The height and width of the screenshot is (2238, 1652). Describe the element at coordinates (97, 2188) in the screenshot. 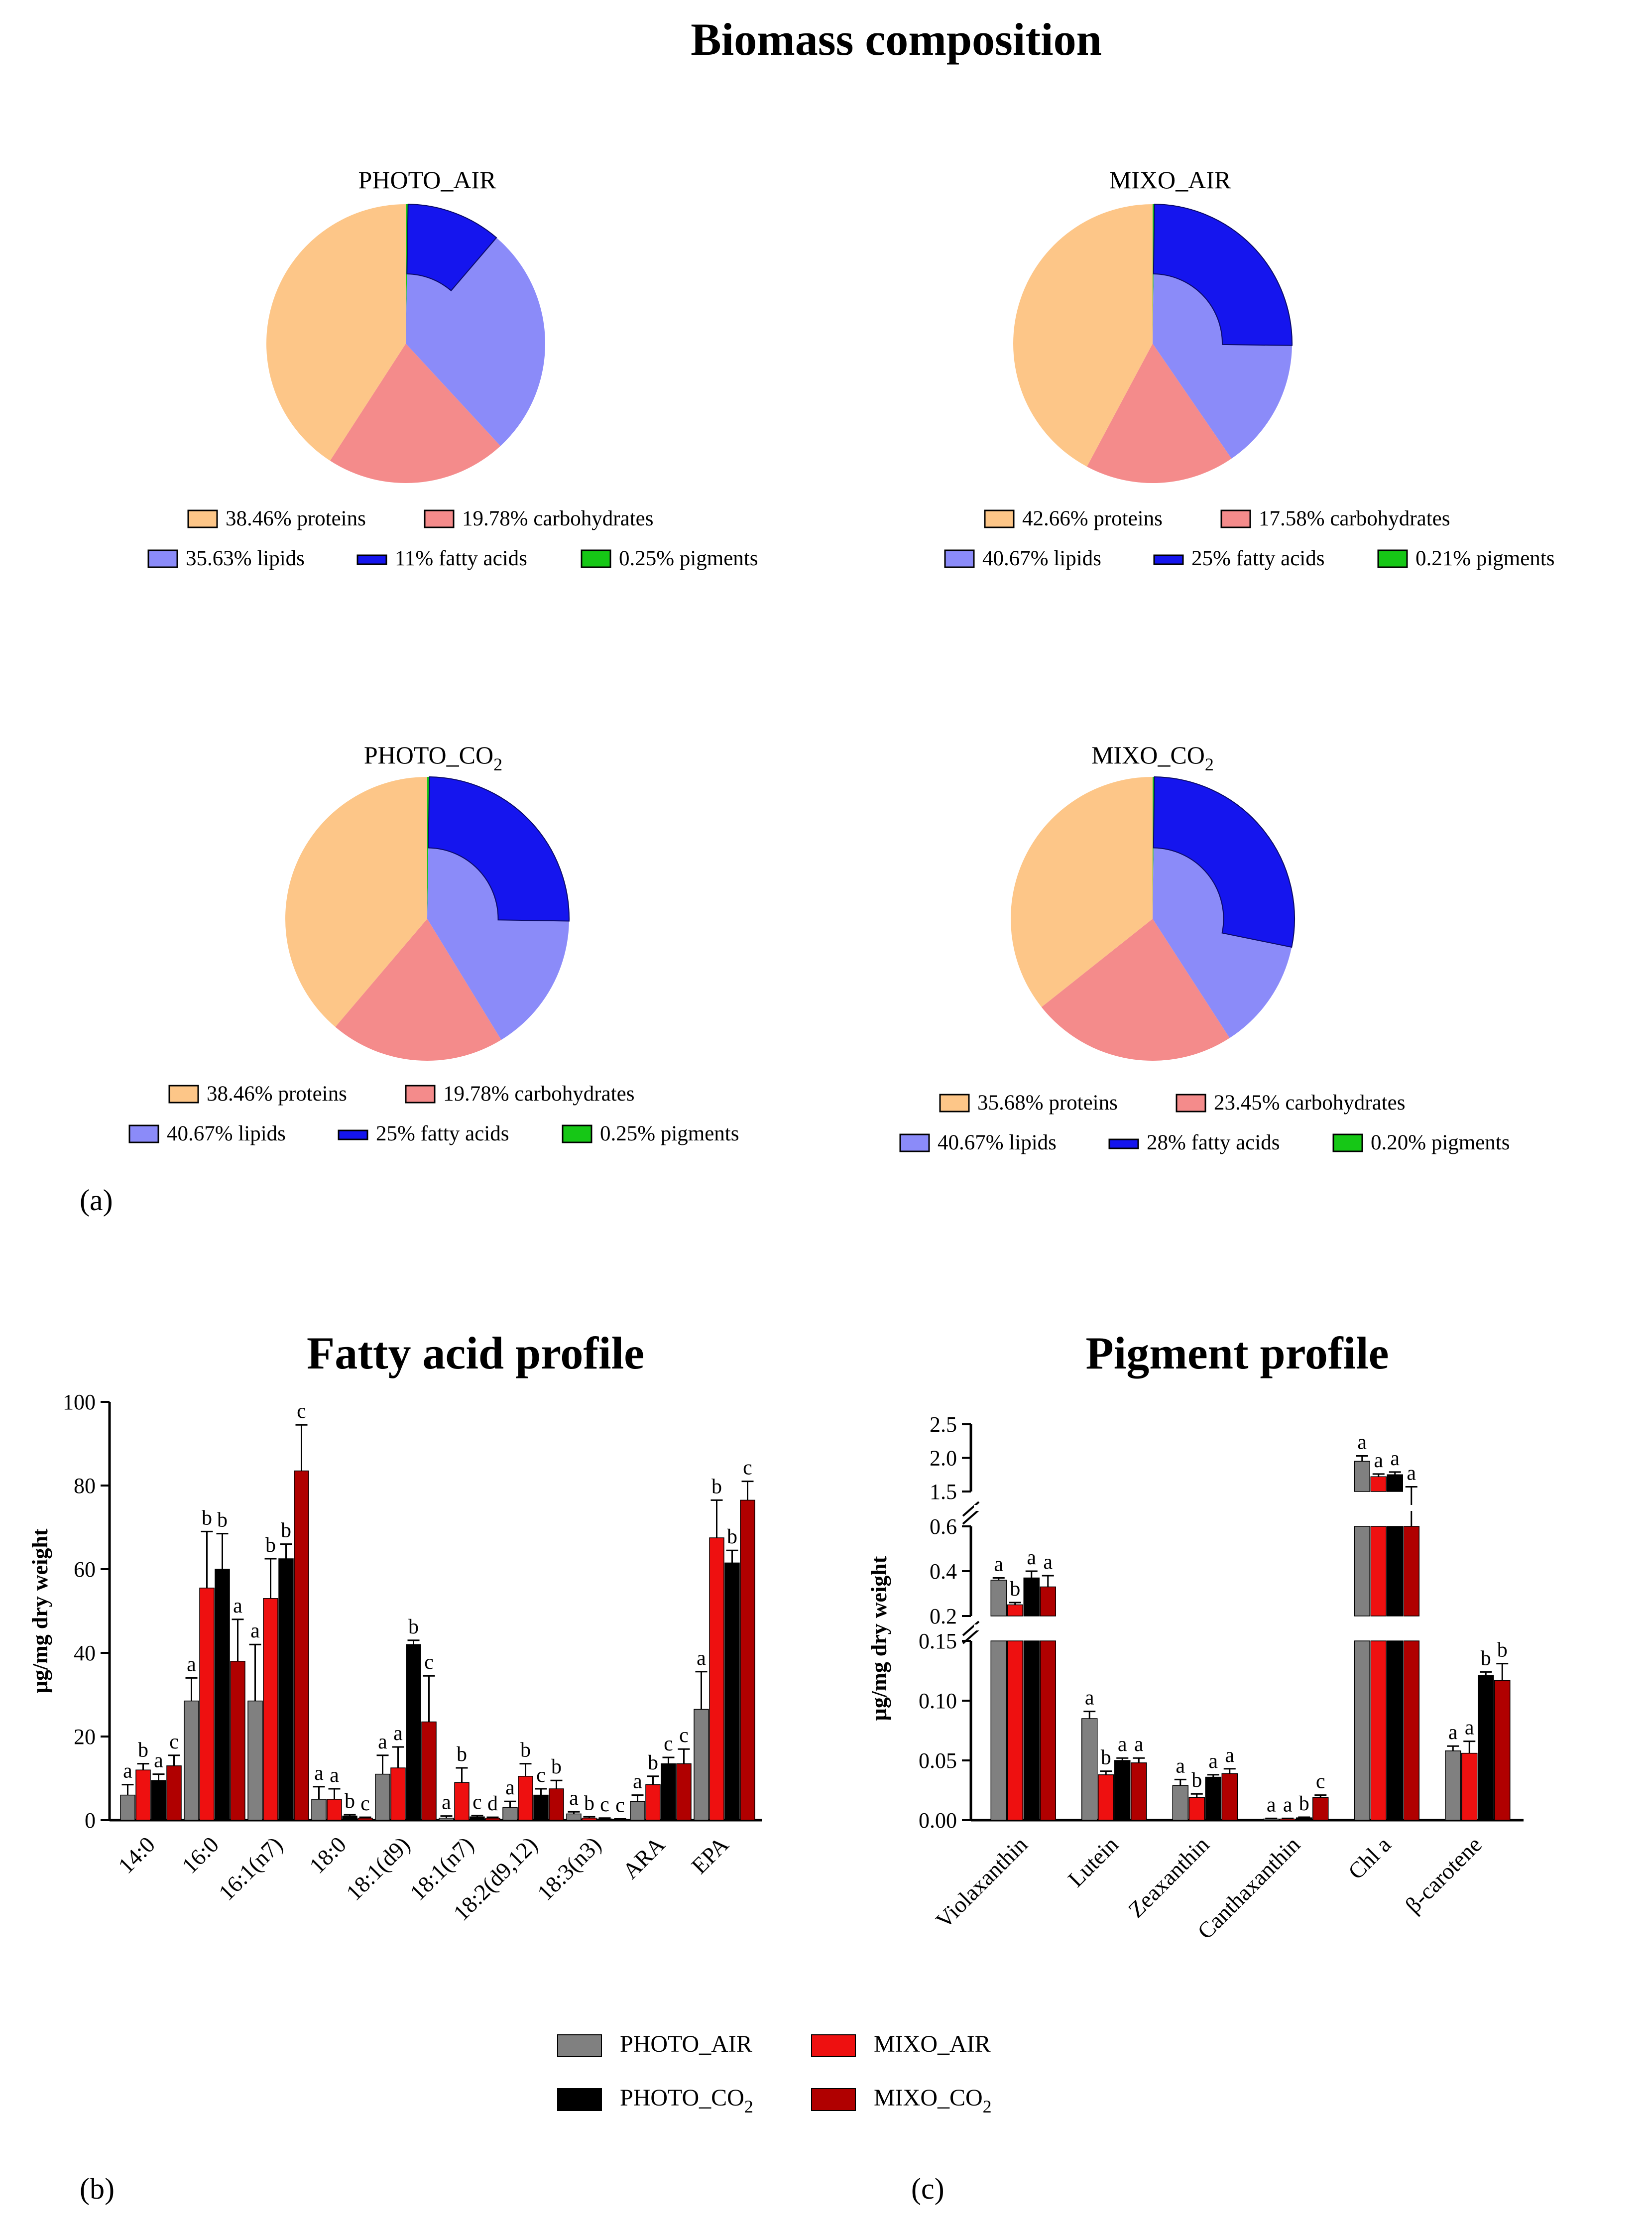

I see `panel-label-b: (b)` at that location.